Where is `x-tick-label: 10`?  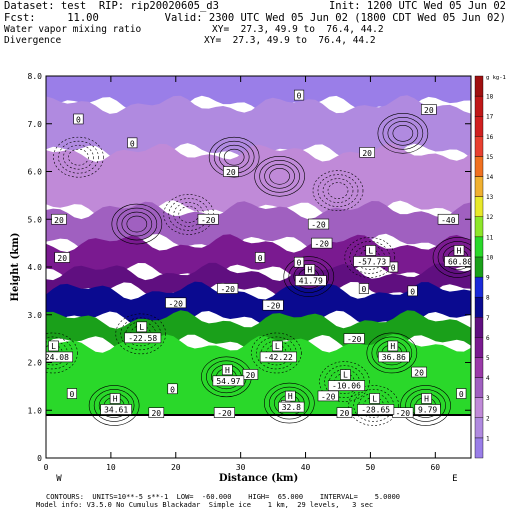 x-tick-label: 10 is located at coordinates (111, 467).